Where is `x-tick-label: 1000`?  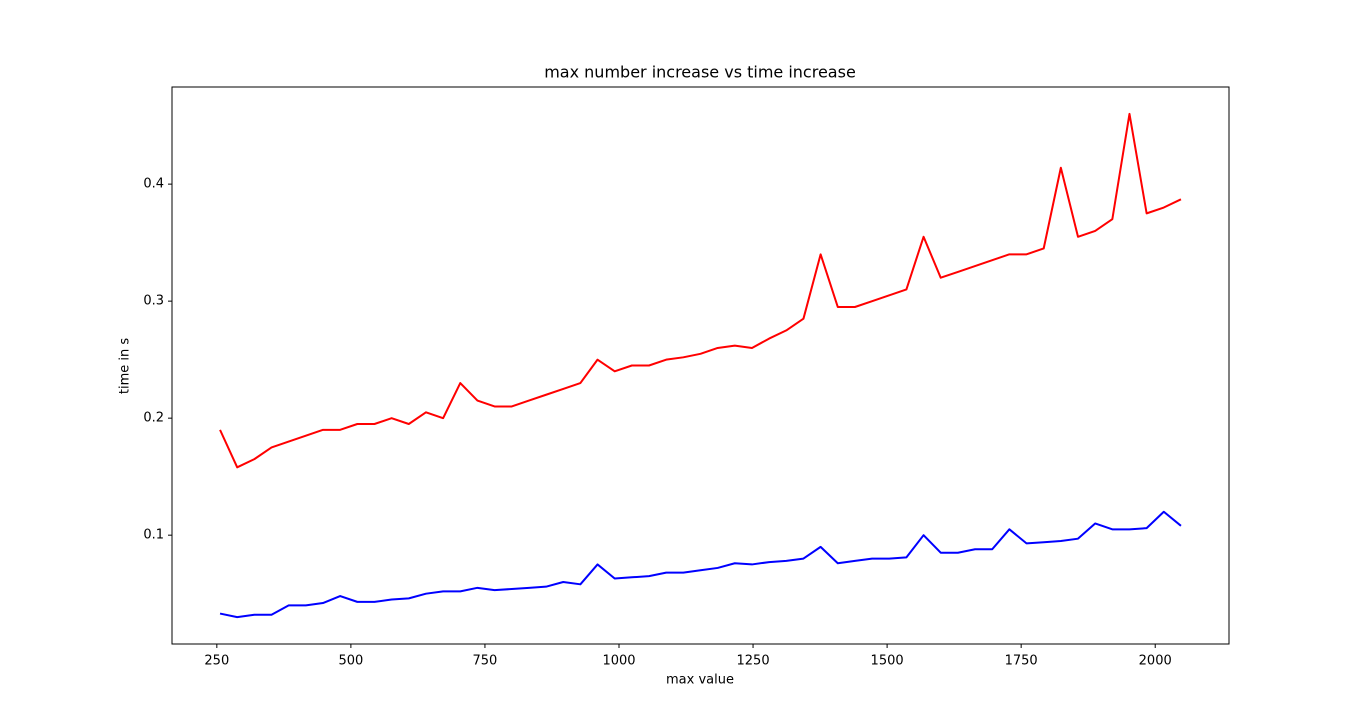 x-tick-label: 1000 is located at coordinates (618, 661).